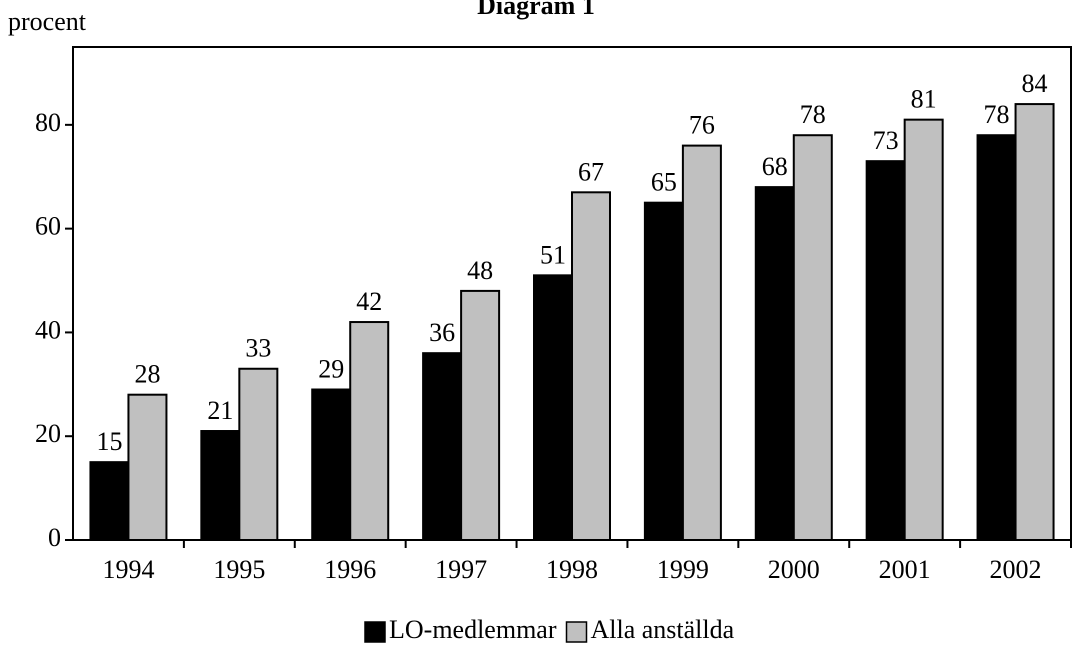  I want to click on x-tick-label: 1994, so click(128, 569).